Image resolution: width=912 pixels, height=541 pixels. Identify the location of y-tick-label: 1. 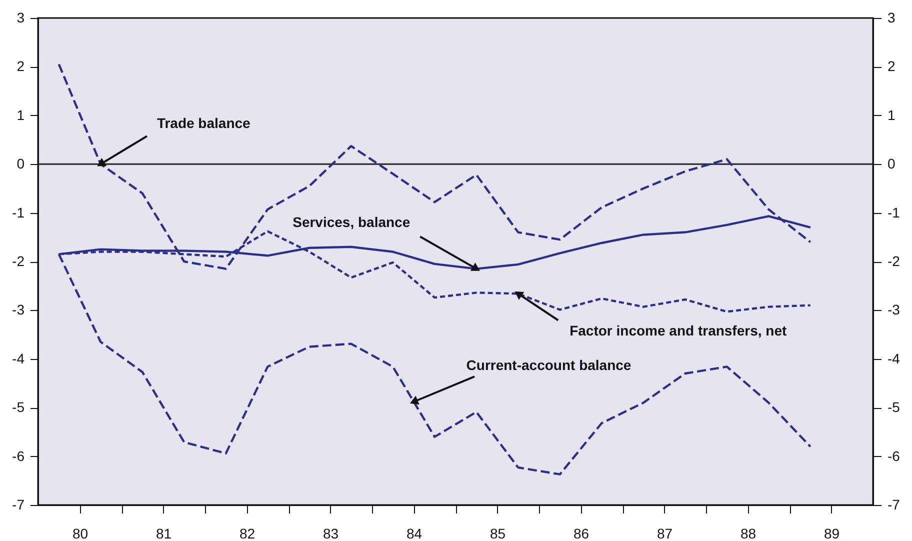
(20, 114).